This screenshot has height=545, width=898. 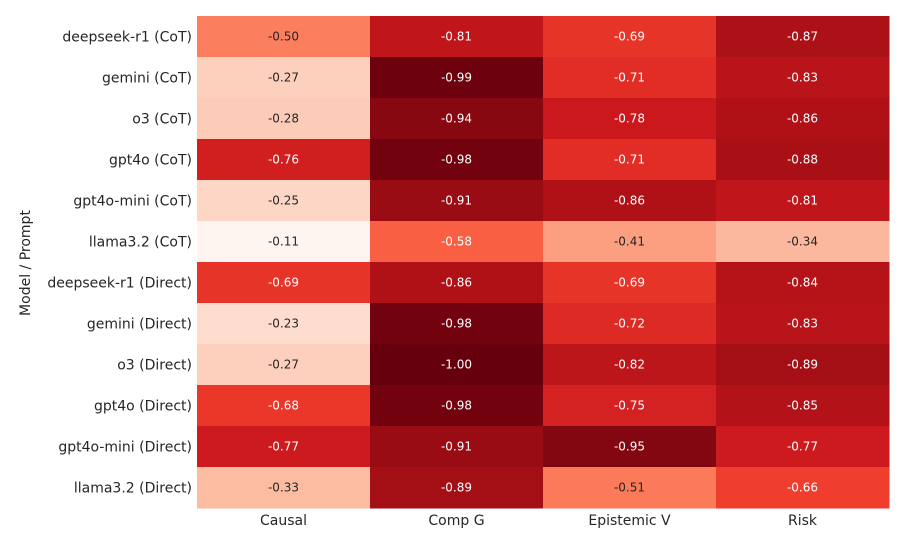 I want to click on cell-value-label: -0.72, so click(x=629, y=324).